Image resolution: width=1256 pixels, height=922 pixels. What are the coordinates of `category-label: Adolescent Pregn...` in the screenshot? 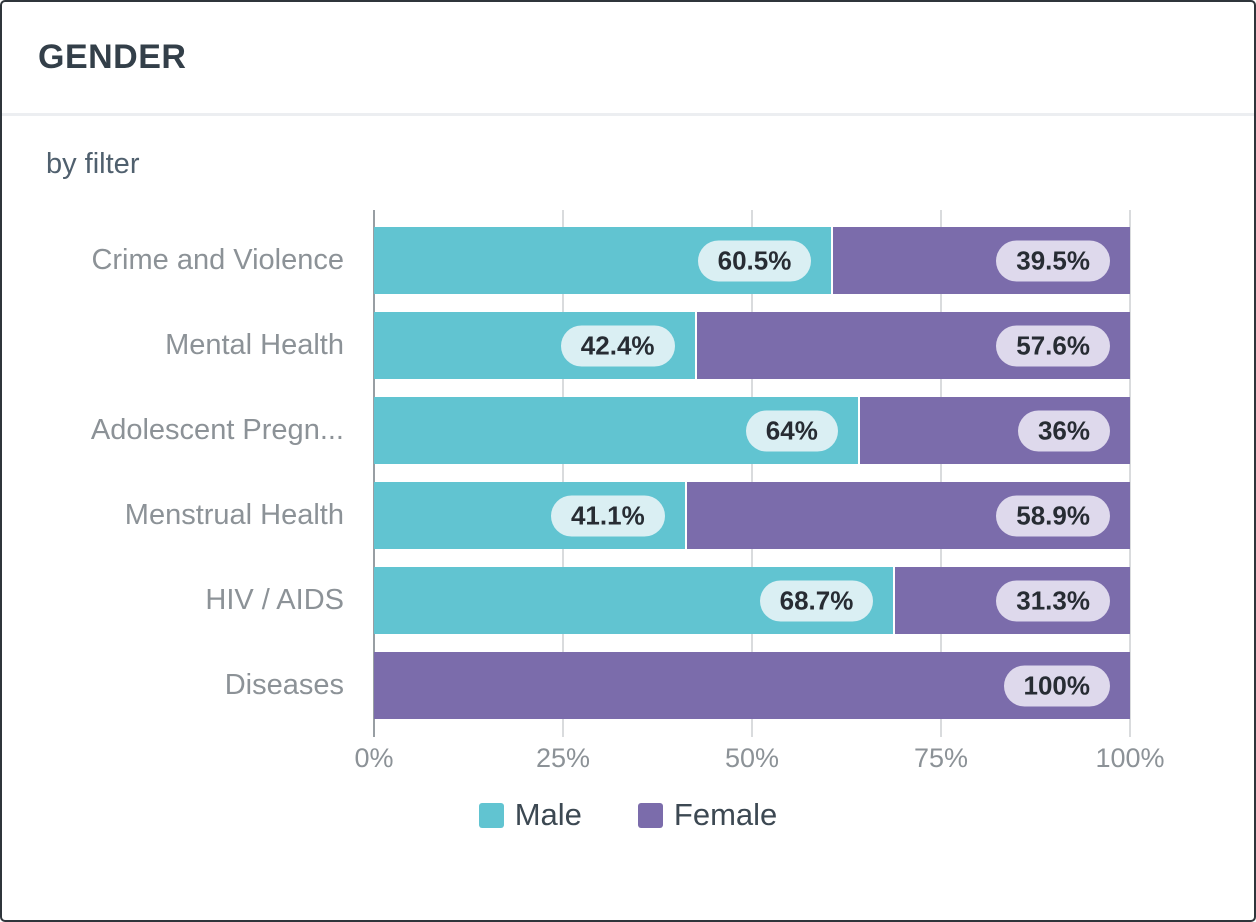 It's located at (217, 430).